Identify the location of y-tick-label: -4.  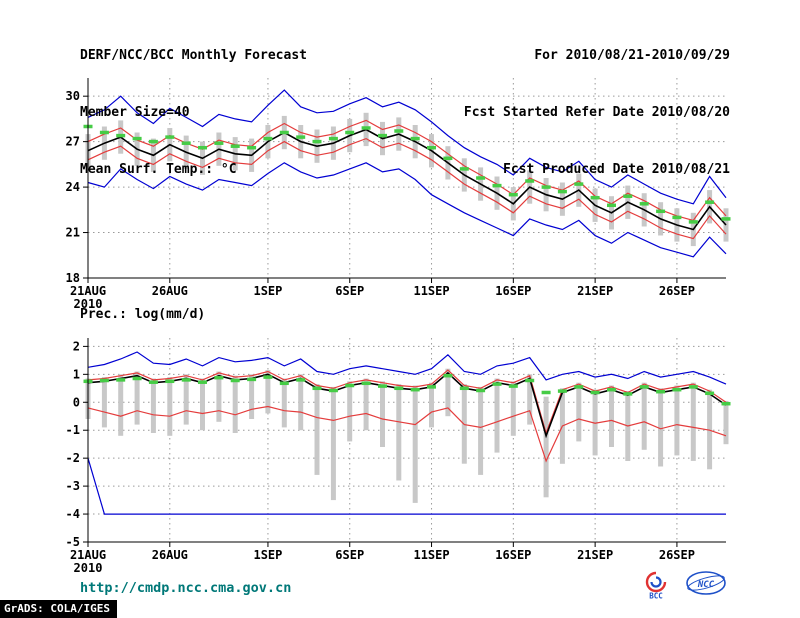
(73, 514).